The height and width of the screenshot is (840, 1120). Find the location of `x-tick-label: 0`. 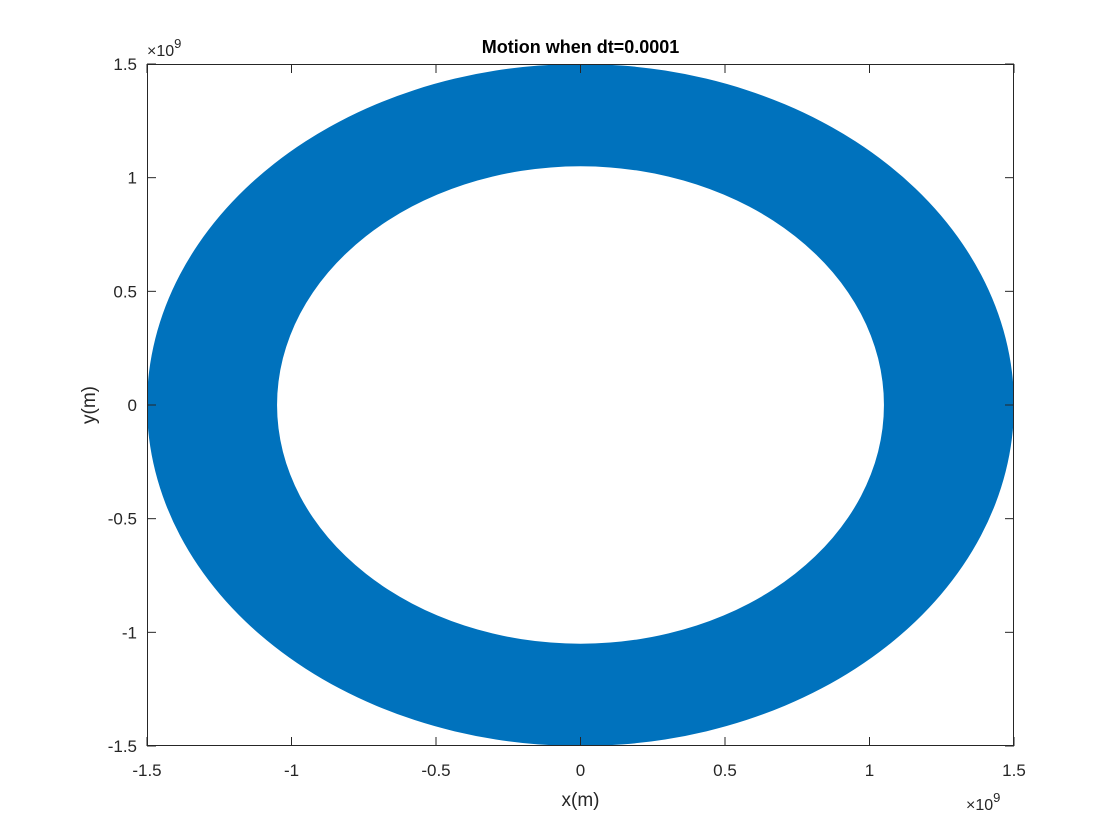

x-tick-label: 0 is located at coordinates (580, 770).